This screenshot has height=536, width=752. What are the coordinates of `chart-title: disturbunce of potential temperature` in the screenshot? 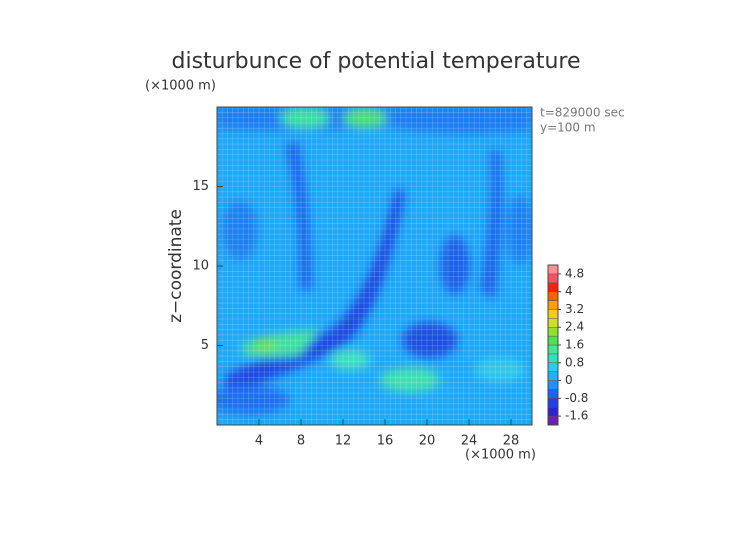 It's located at (376, 61).